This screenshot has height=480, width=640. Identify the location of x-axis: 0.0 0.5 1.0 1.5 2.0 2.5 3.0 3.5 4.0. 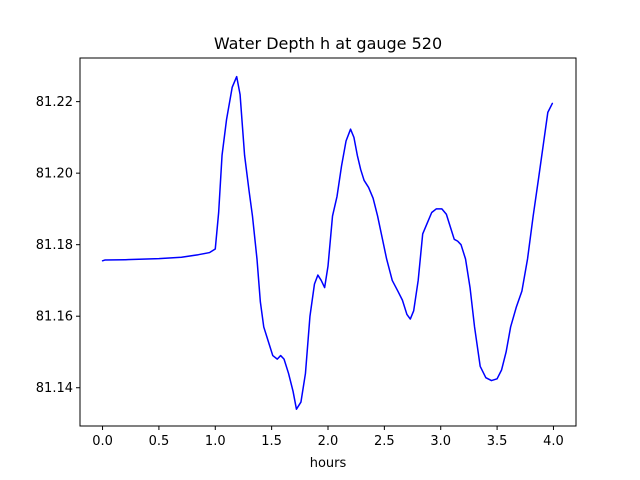
(328, 437).